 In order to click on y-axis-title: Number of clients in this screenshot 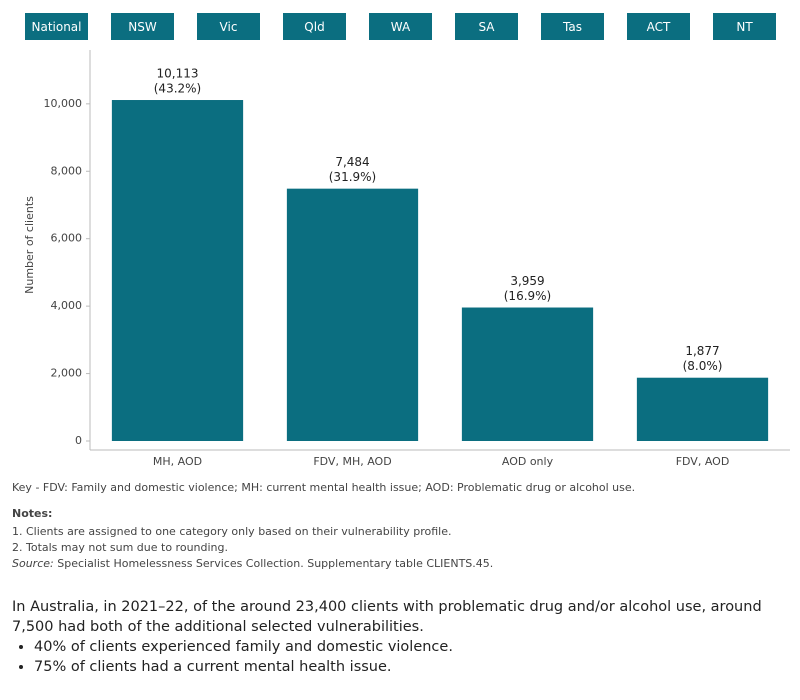, I will do `click(29, 245)`.